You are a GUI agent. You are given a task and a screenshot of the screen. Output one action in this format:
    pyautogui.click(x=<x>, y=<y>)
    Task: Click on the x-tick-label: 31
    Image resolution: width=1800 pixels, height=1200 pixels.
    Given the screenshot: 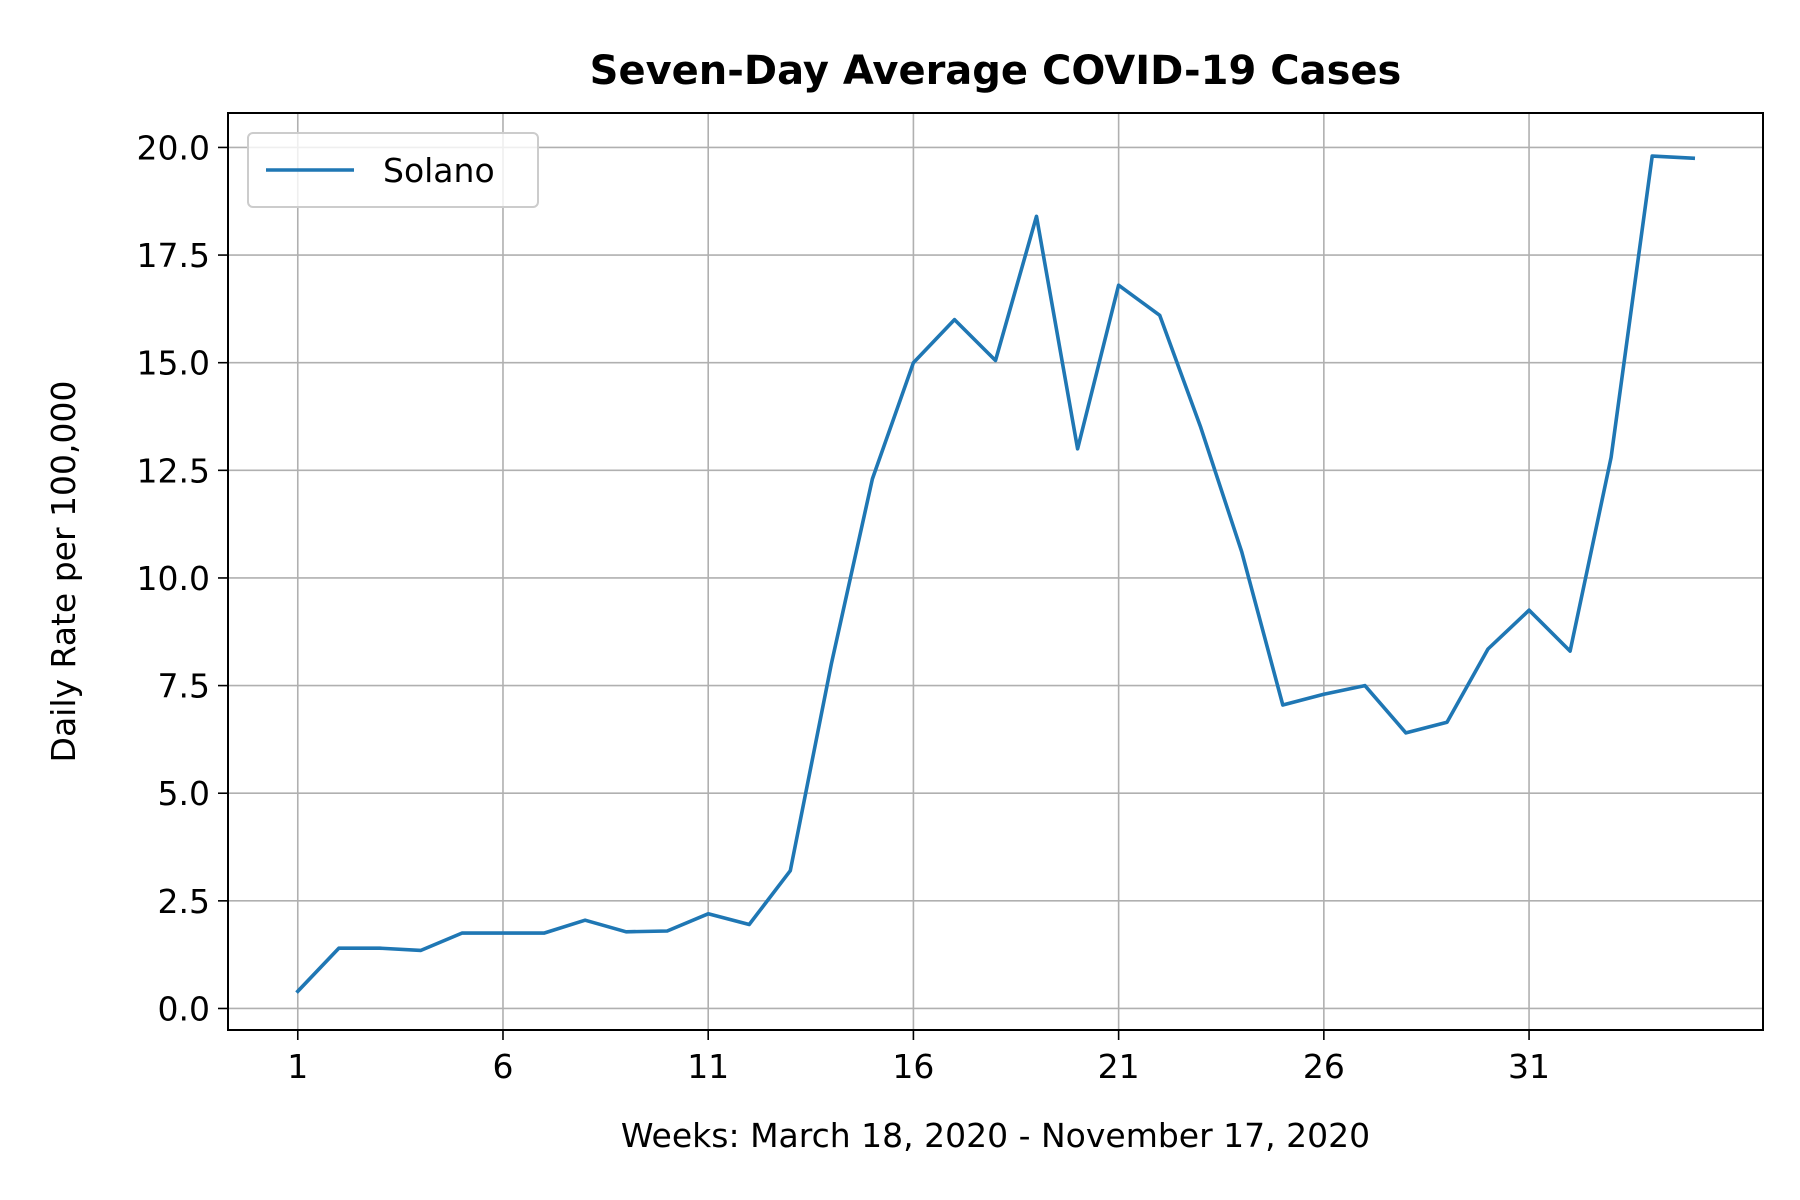 What is the action you would take?
    pyautogui.click(x=1529, y=1066)
    